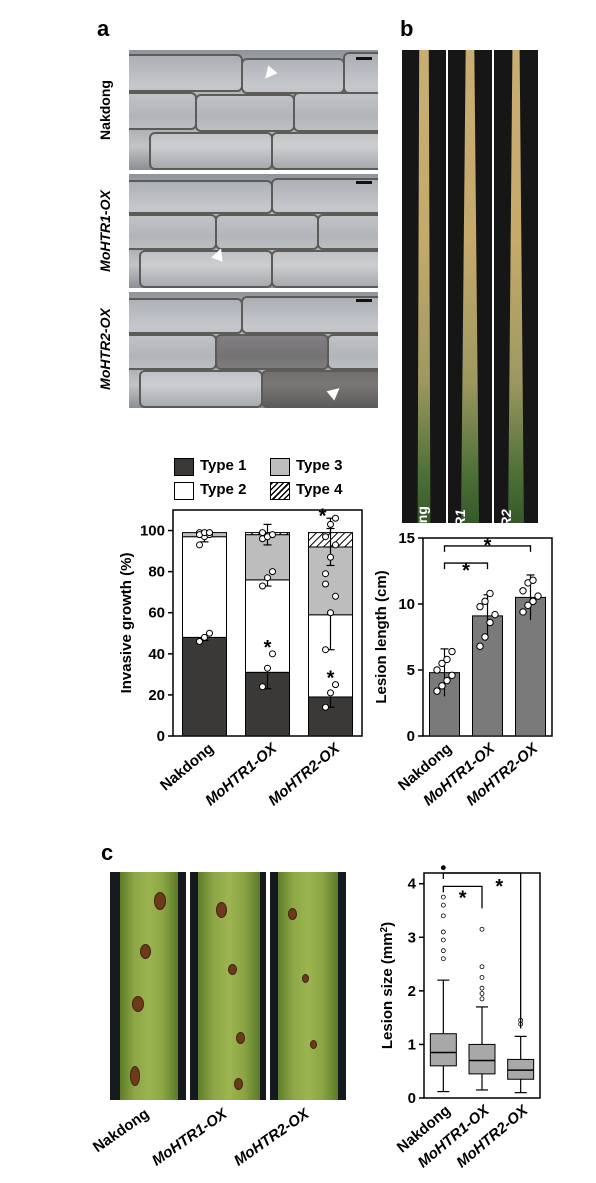  What do you see at coordinates (272, 1137) in the screenshot?
I see `leaf-c-label: MoHTR2-OX` at bounding box center [272, 1137].